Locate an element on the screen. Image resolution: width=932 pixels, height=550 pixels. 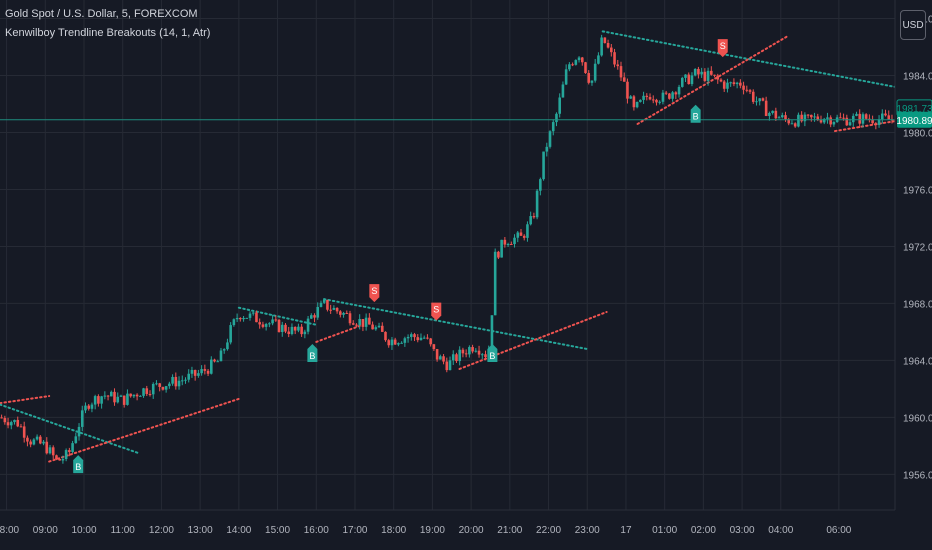
y-tick-label: 1964.00 is located at coordinates (917, 361).